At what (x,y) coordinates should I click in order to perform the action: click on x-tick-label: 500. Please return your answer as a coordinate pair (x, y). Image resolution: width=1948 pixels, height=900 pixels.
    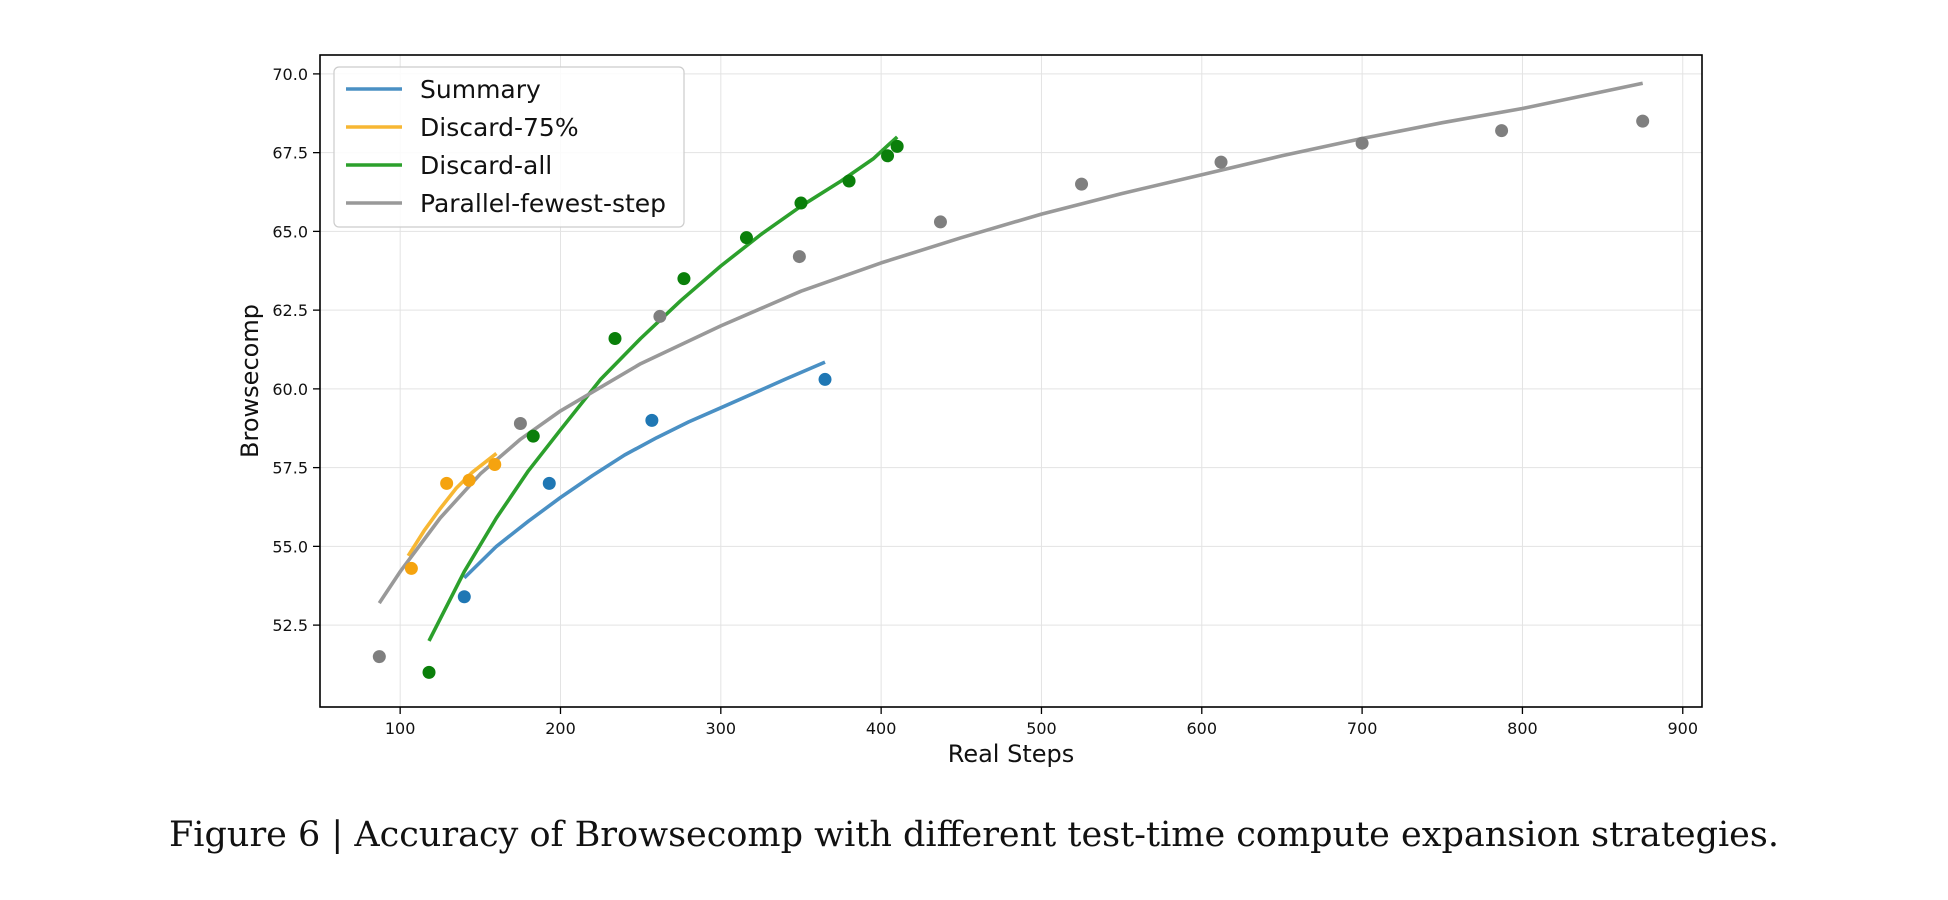
    Looking at the image, I should click on (1041, 728).